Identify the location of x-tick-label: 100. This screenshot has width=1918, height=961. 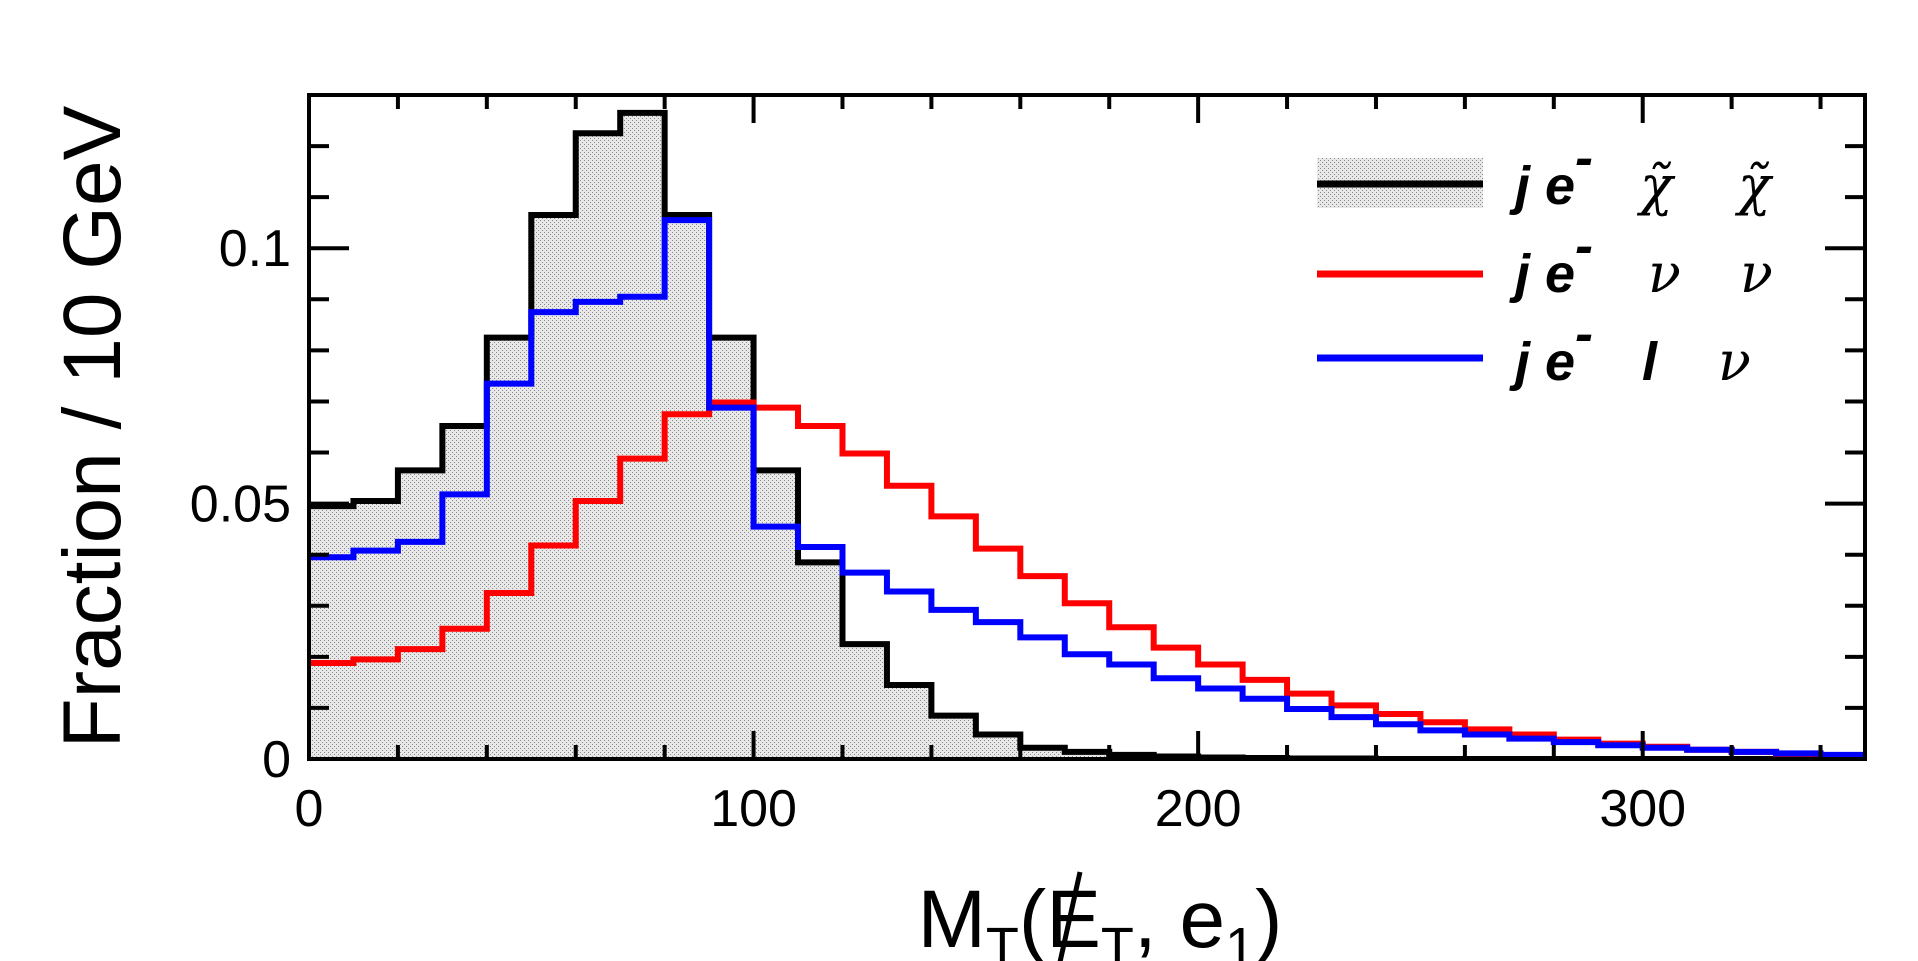
(753, 809).